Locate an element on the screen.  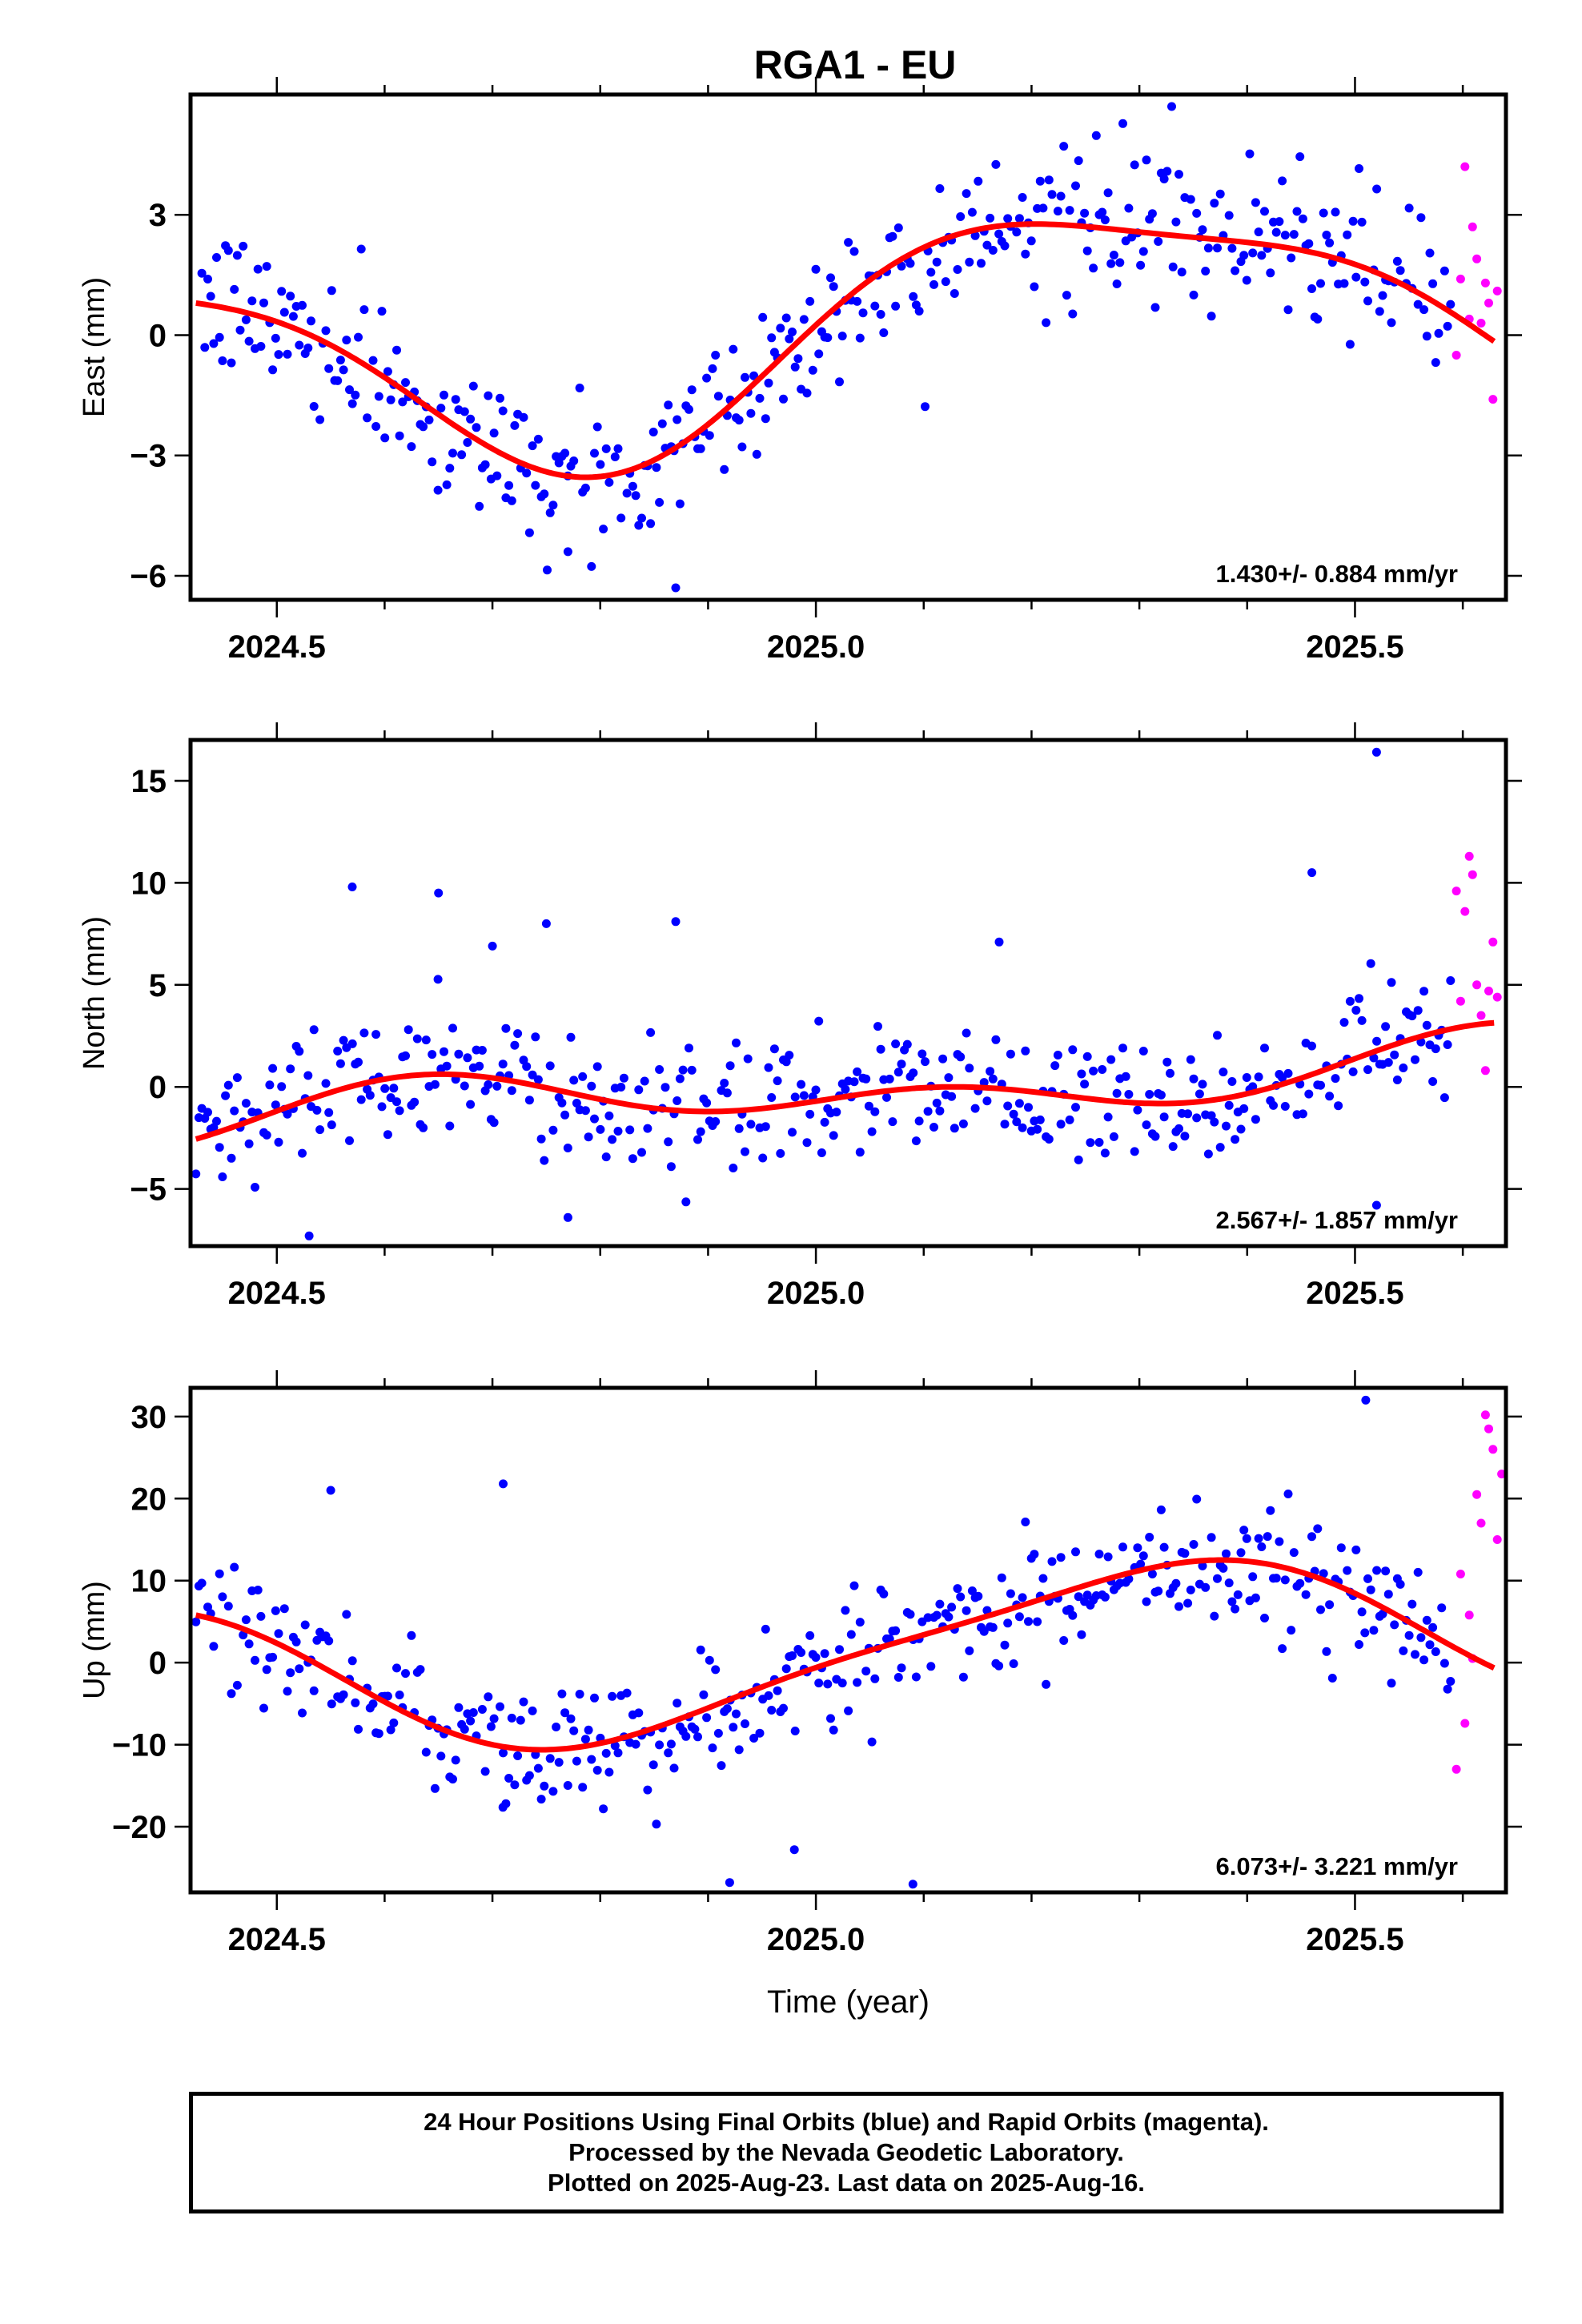
x-tick-label: 2024.5 is located at coordinates (277, 1940).